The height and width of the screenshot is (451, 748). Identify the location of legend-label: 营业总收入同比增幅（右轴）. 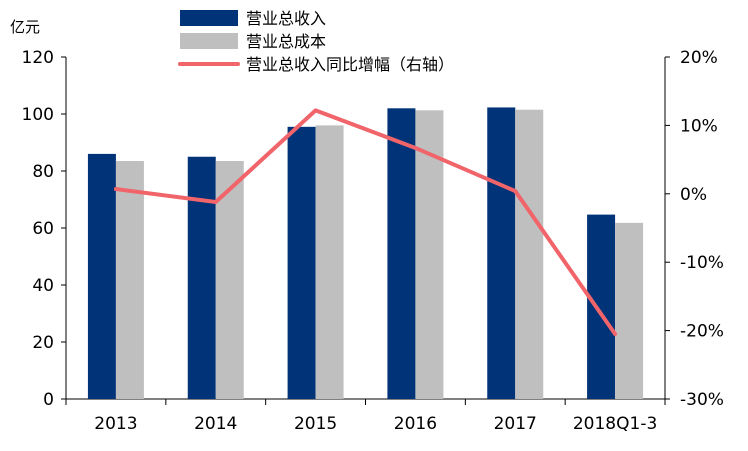
(350, 64).